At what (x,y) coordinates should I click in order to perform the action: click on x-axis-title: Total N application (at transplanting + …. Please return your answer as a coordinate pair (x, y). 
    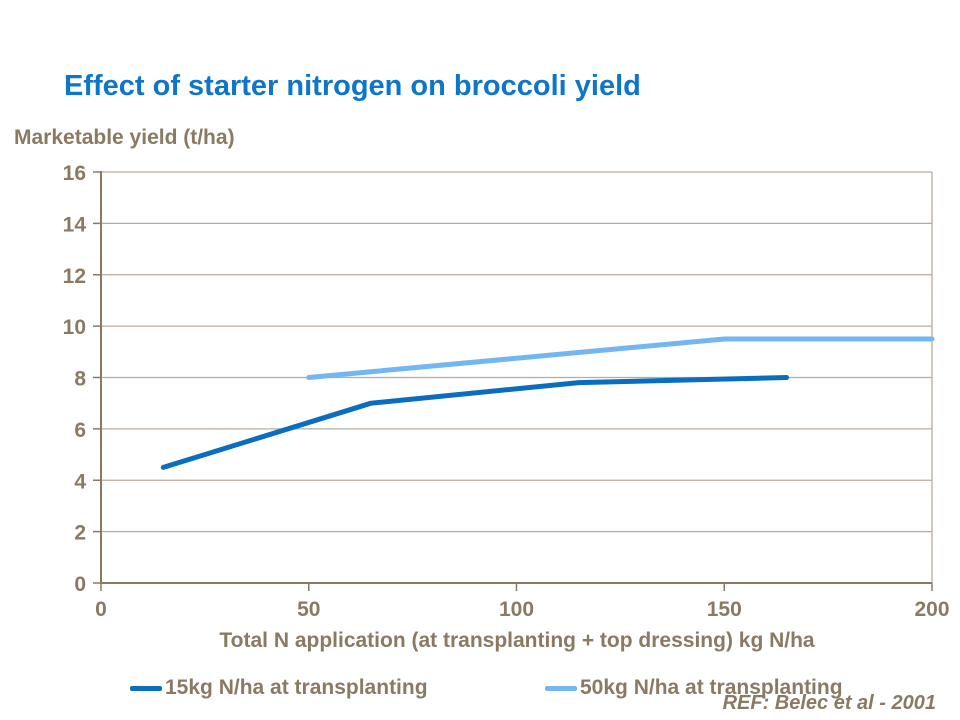
    Looking at the image, I should click on (517, 640).